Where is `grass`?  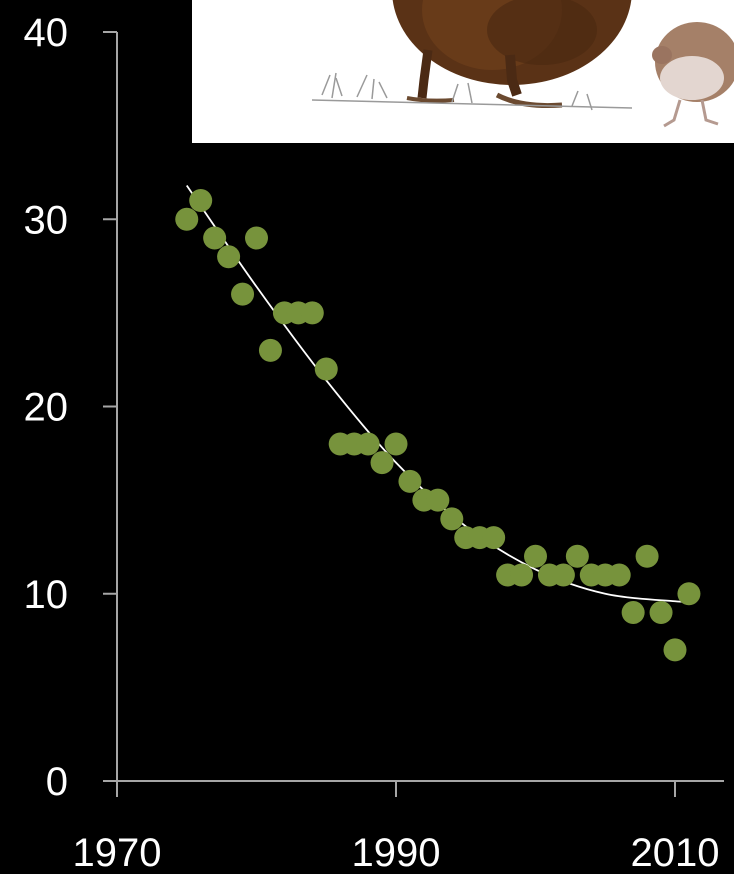 grass is located at coordinates (472, 91).